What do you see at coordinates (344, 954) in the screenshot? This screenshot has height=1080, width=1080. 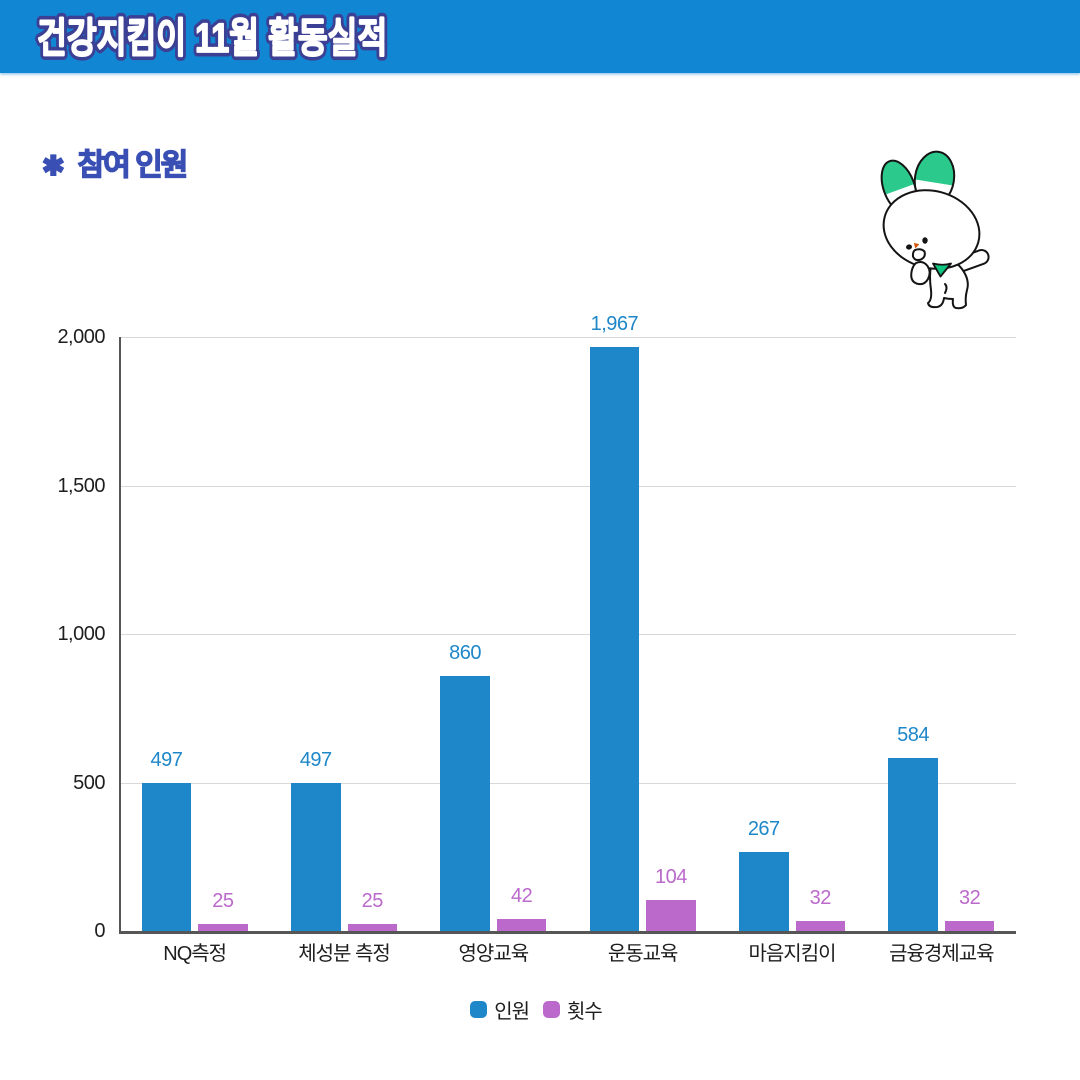 I see `category-label-1: 체성분 측정` at bounding box center [344, 954].